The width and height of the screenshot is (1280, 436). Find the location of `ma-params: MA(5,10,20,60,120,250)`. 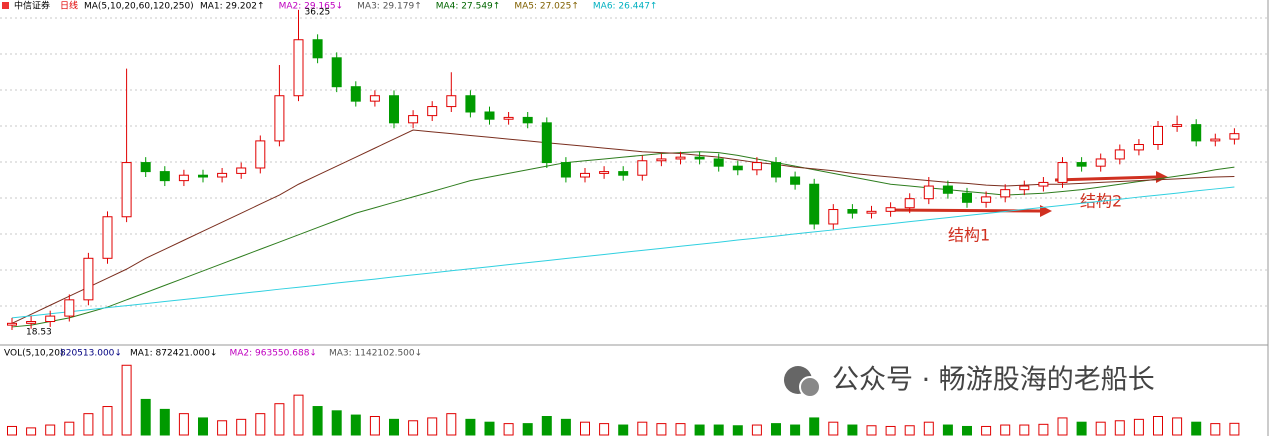

ma-params: MA(5,10,20,60,120,250) is located at coordinates (139, 7).